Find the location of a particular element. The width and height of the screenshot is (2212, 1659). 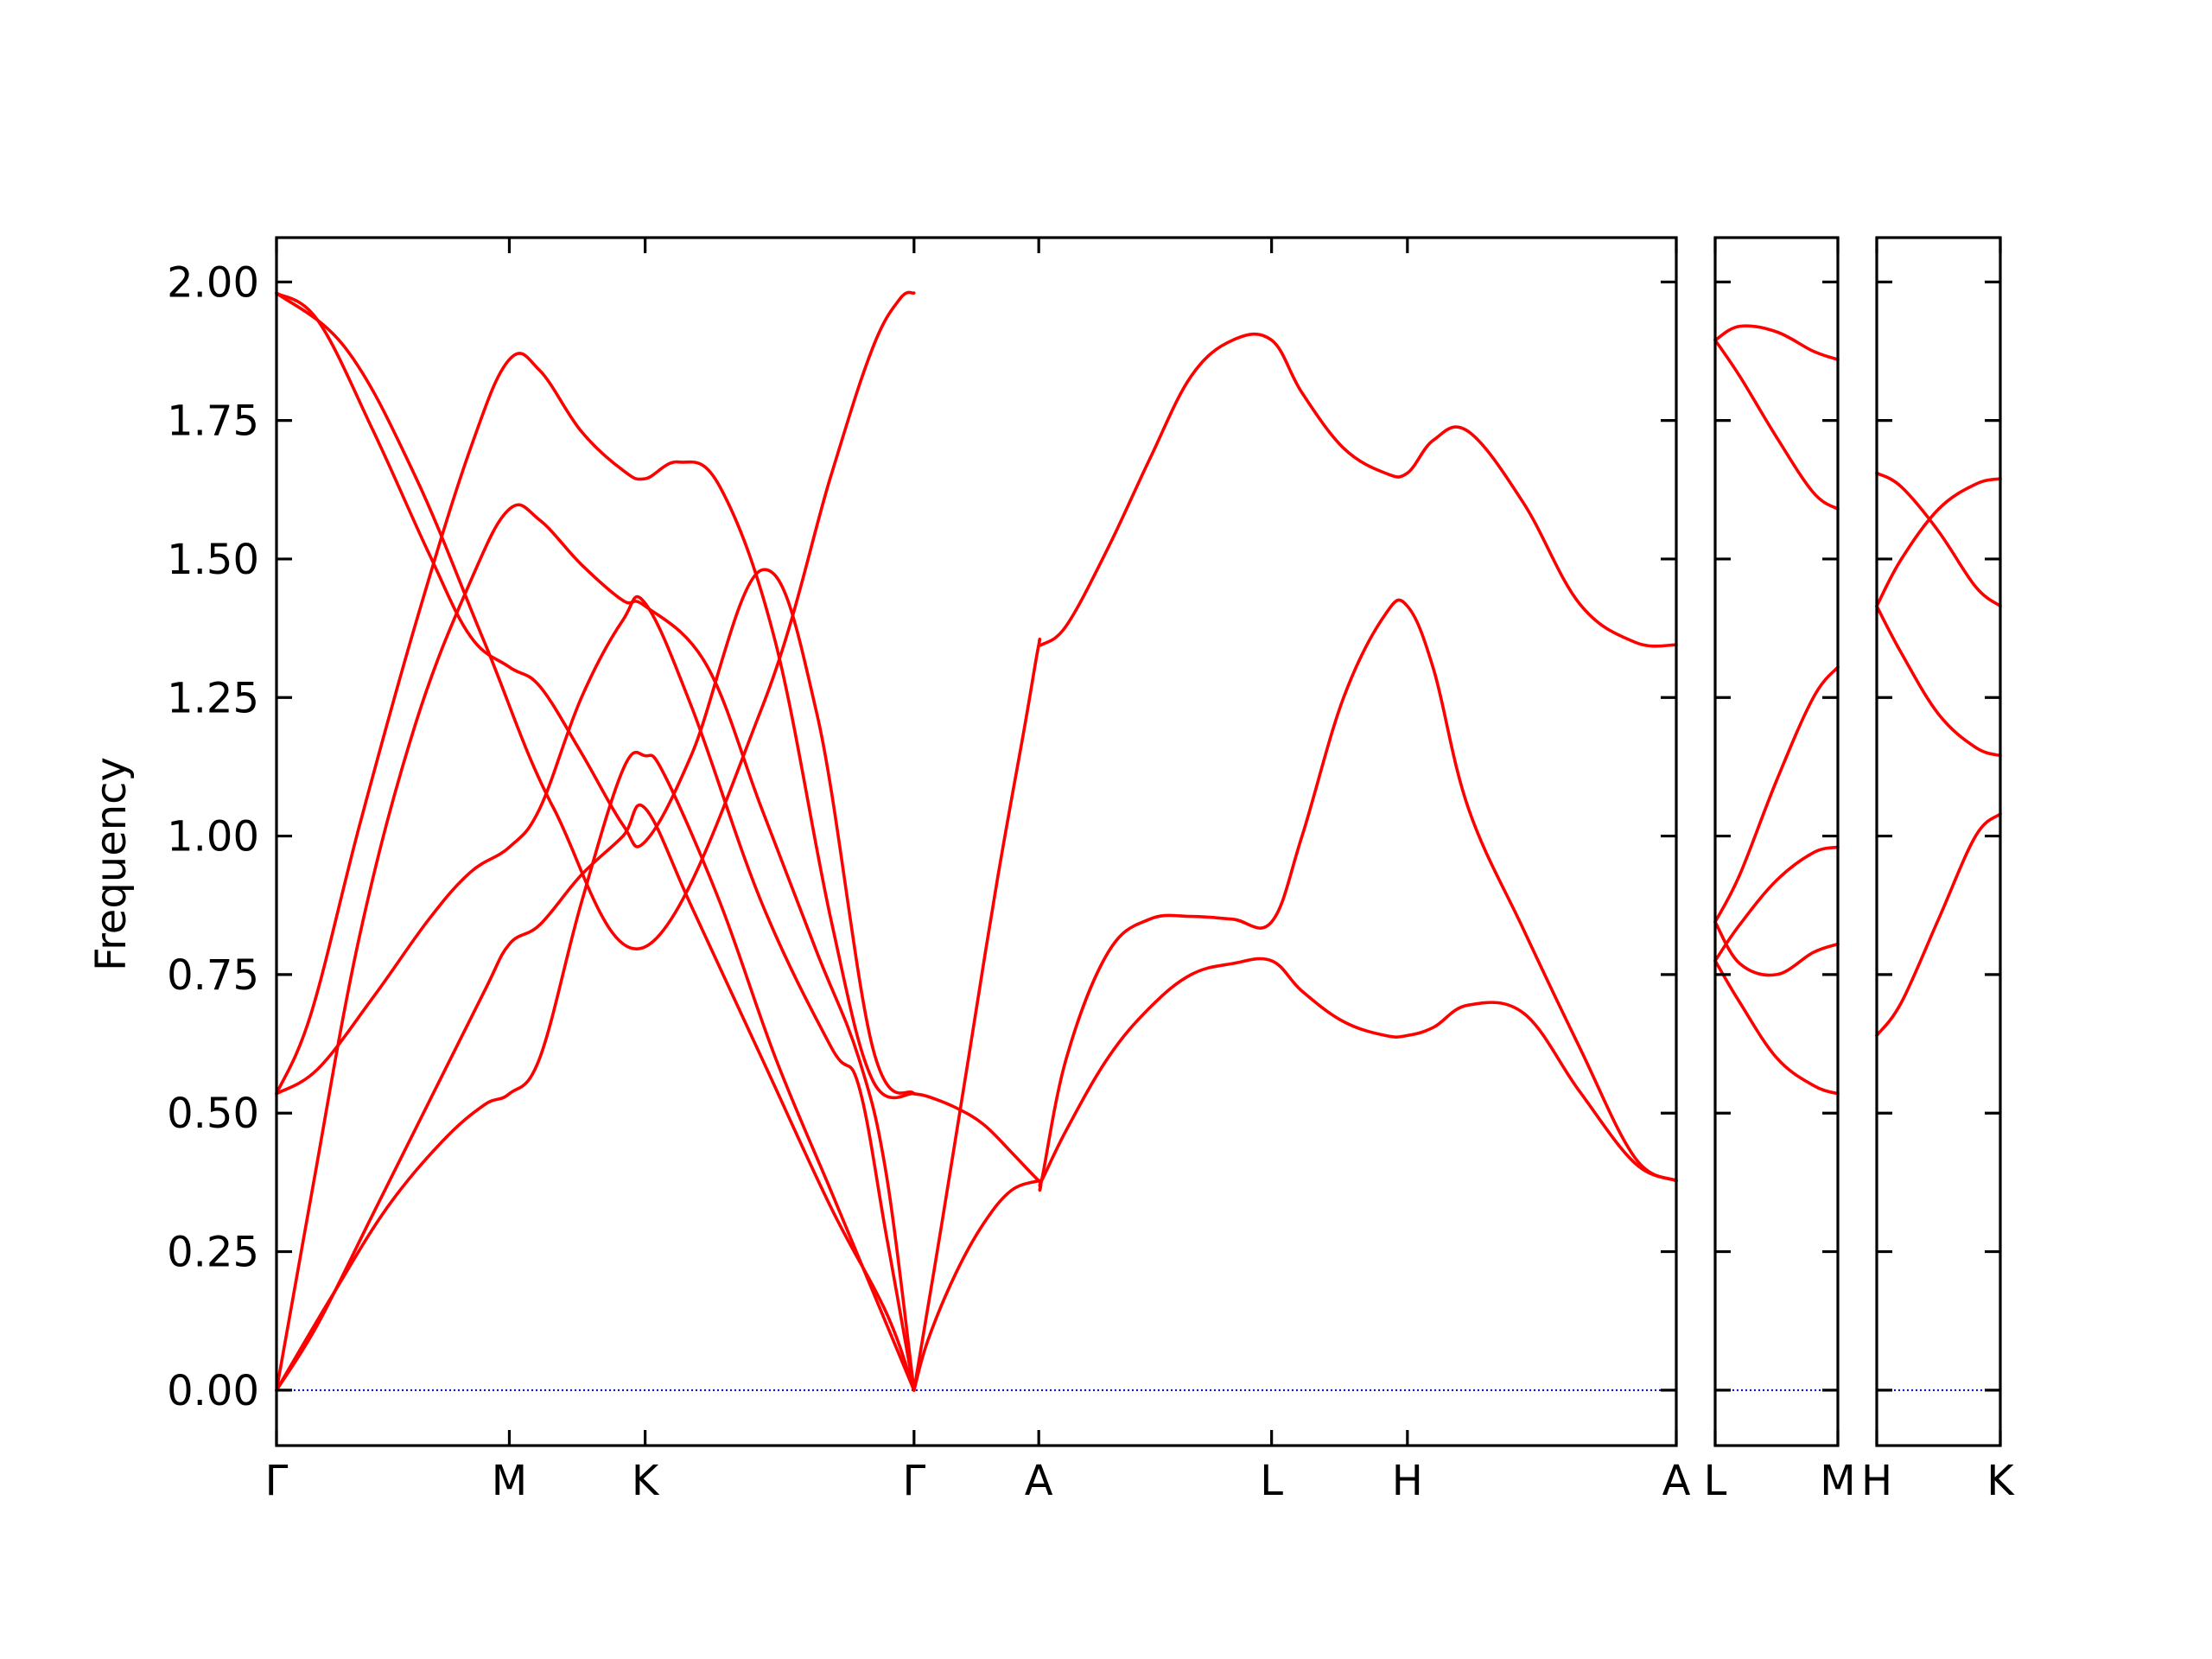

y-axis-title: Frequency is located at coordinates (111, 864).